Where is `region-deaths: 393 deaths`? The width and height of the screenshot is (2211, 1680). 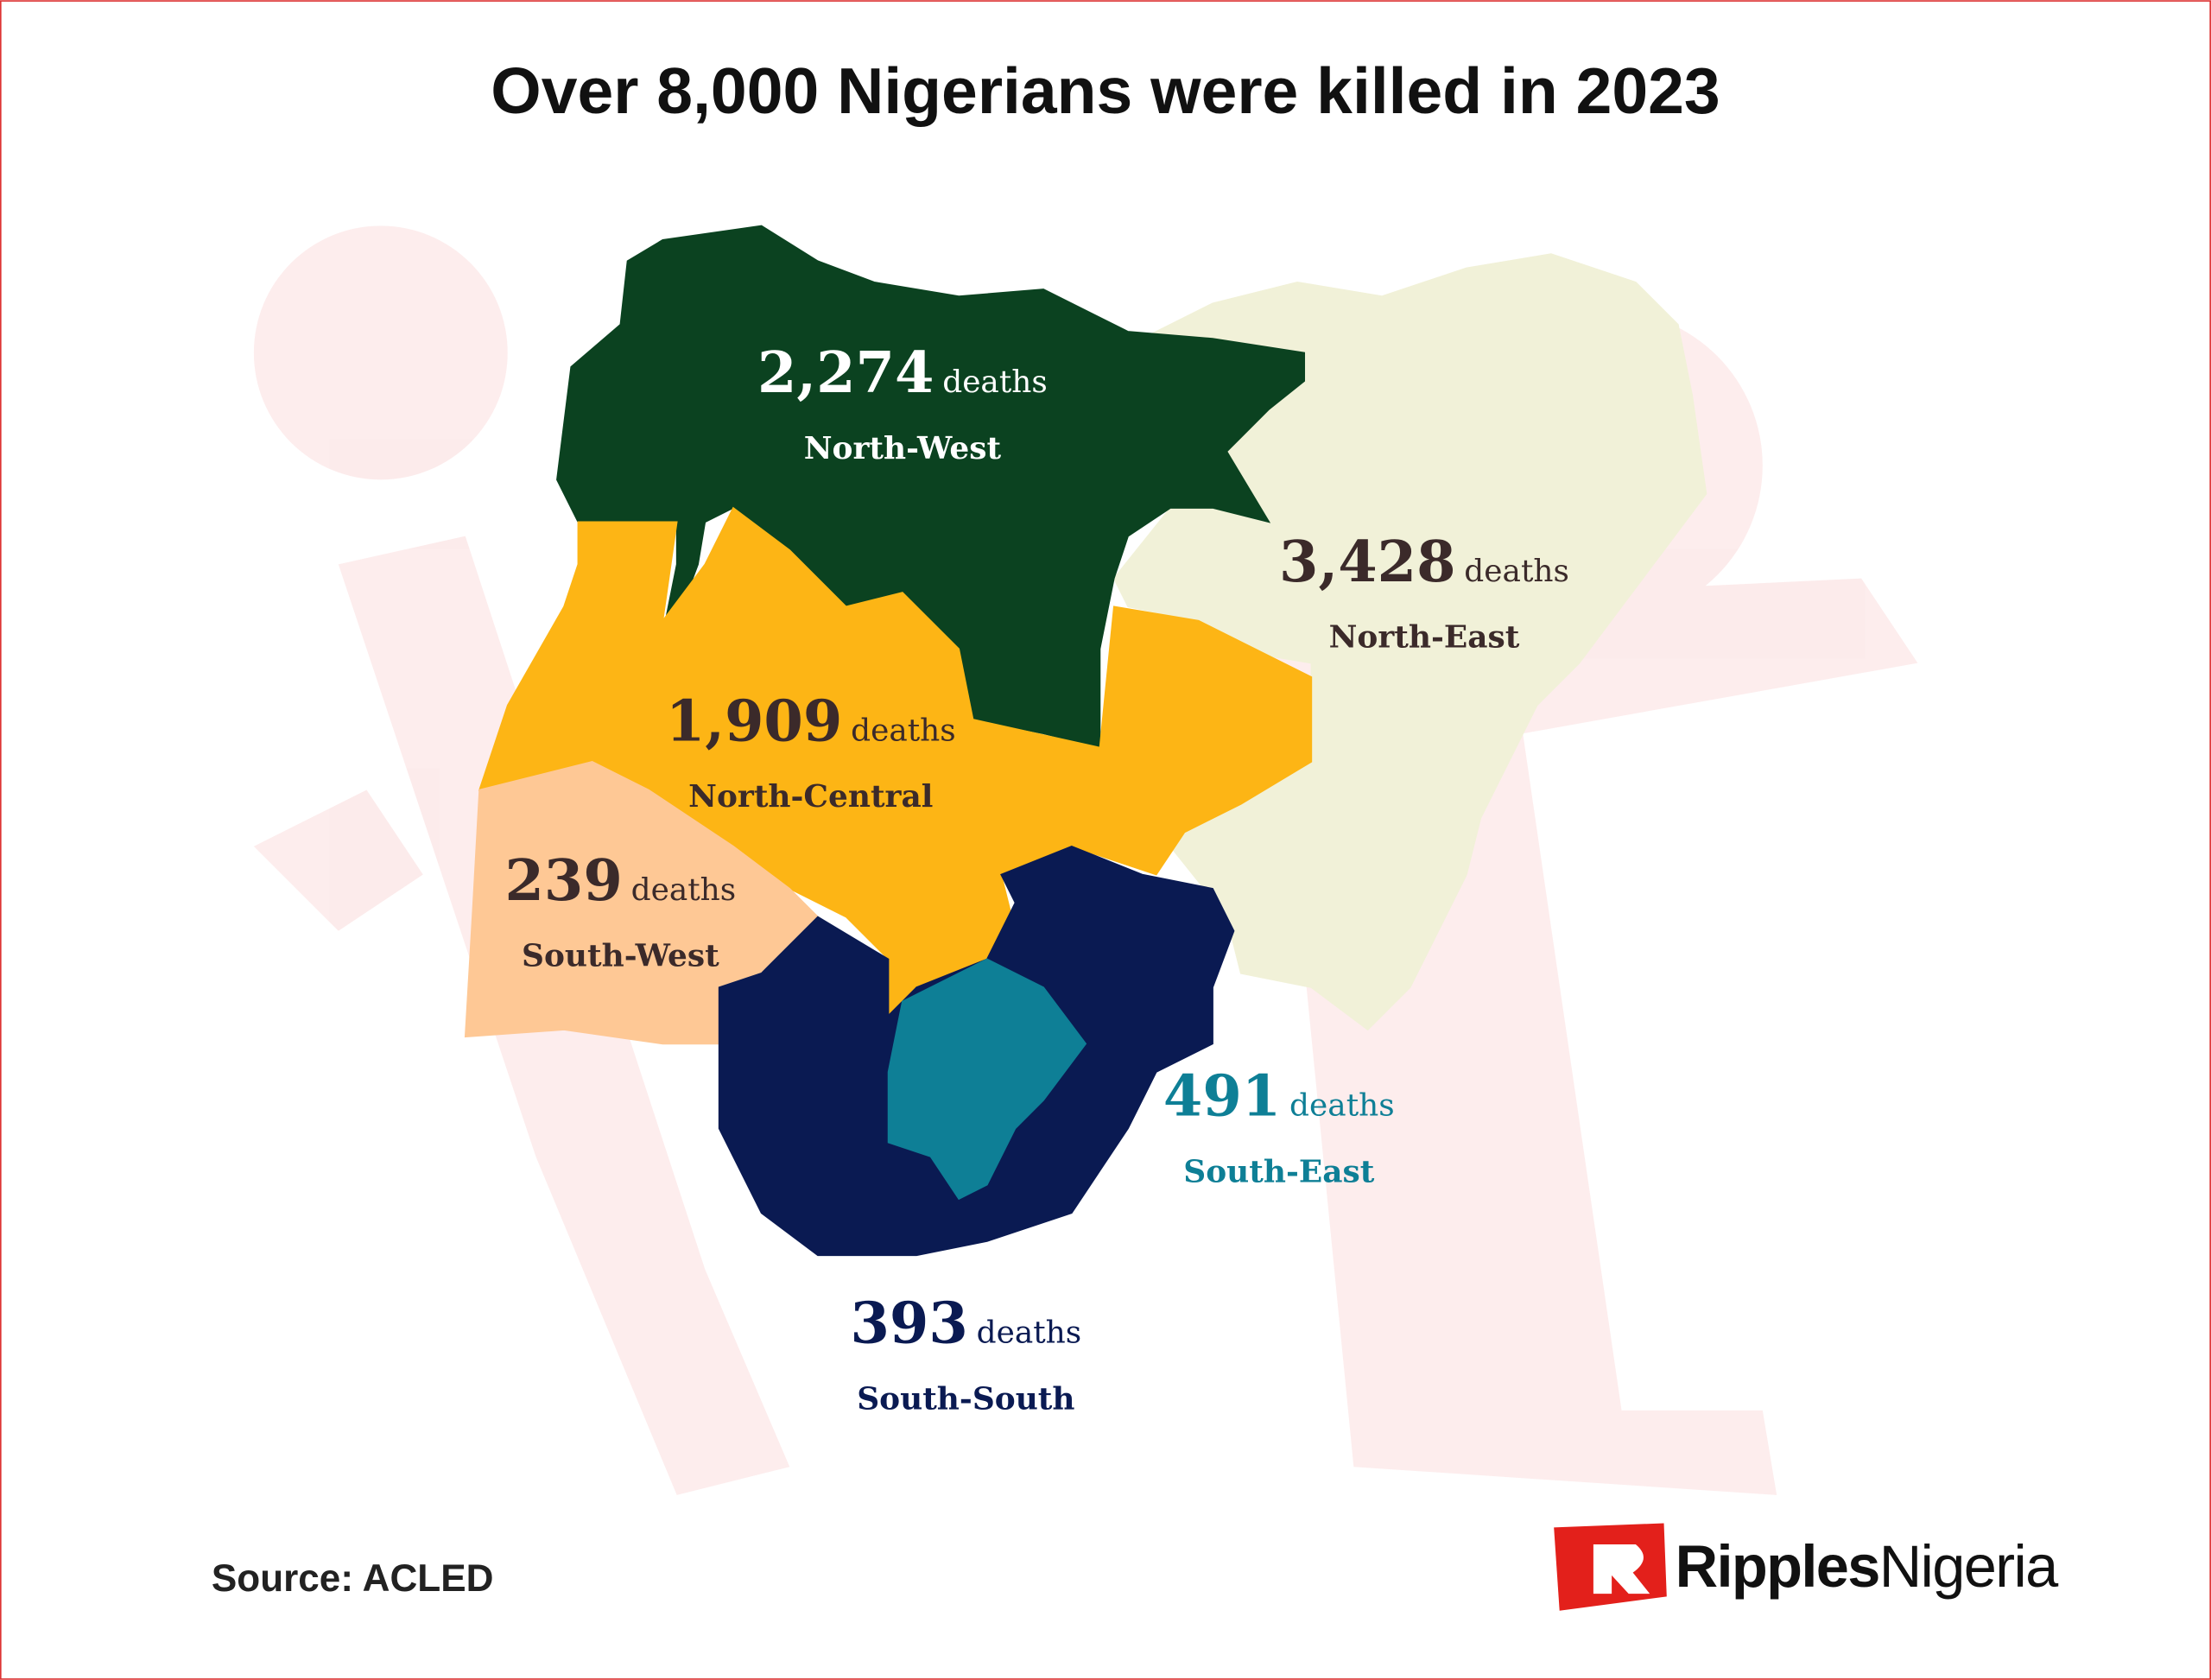 region-deaths: 393 deaths is located at coordinates (966, 1324).